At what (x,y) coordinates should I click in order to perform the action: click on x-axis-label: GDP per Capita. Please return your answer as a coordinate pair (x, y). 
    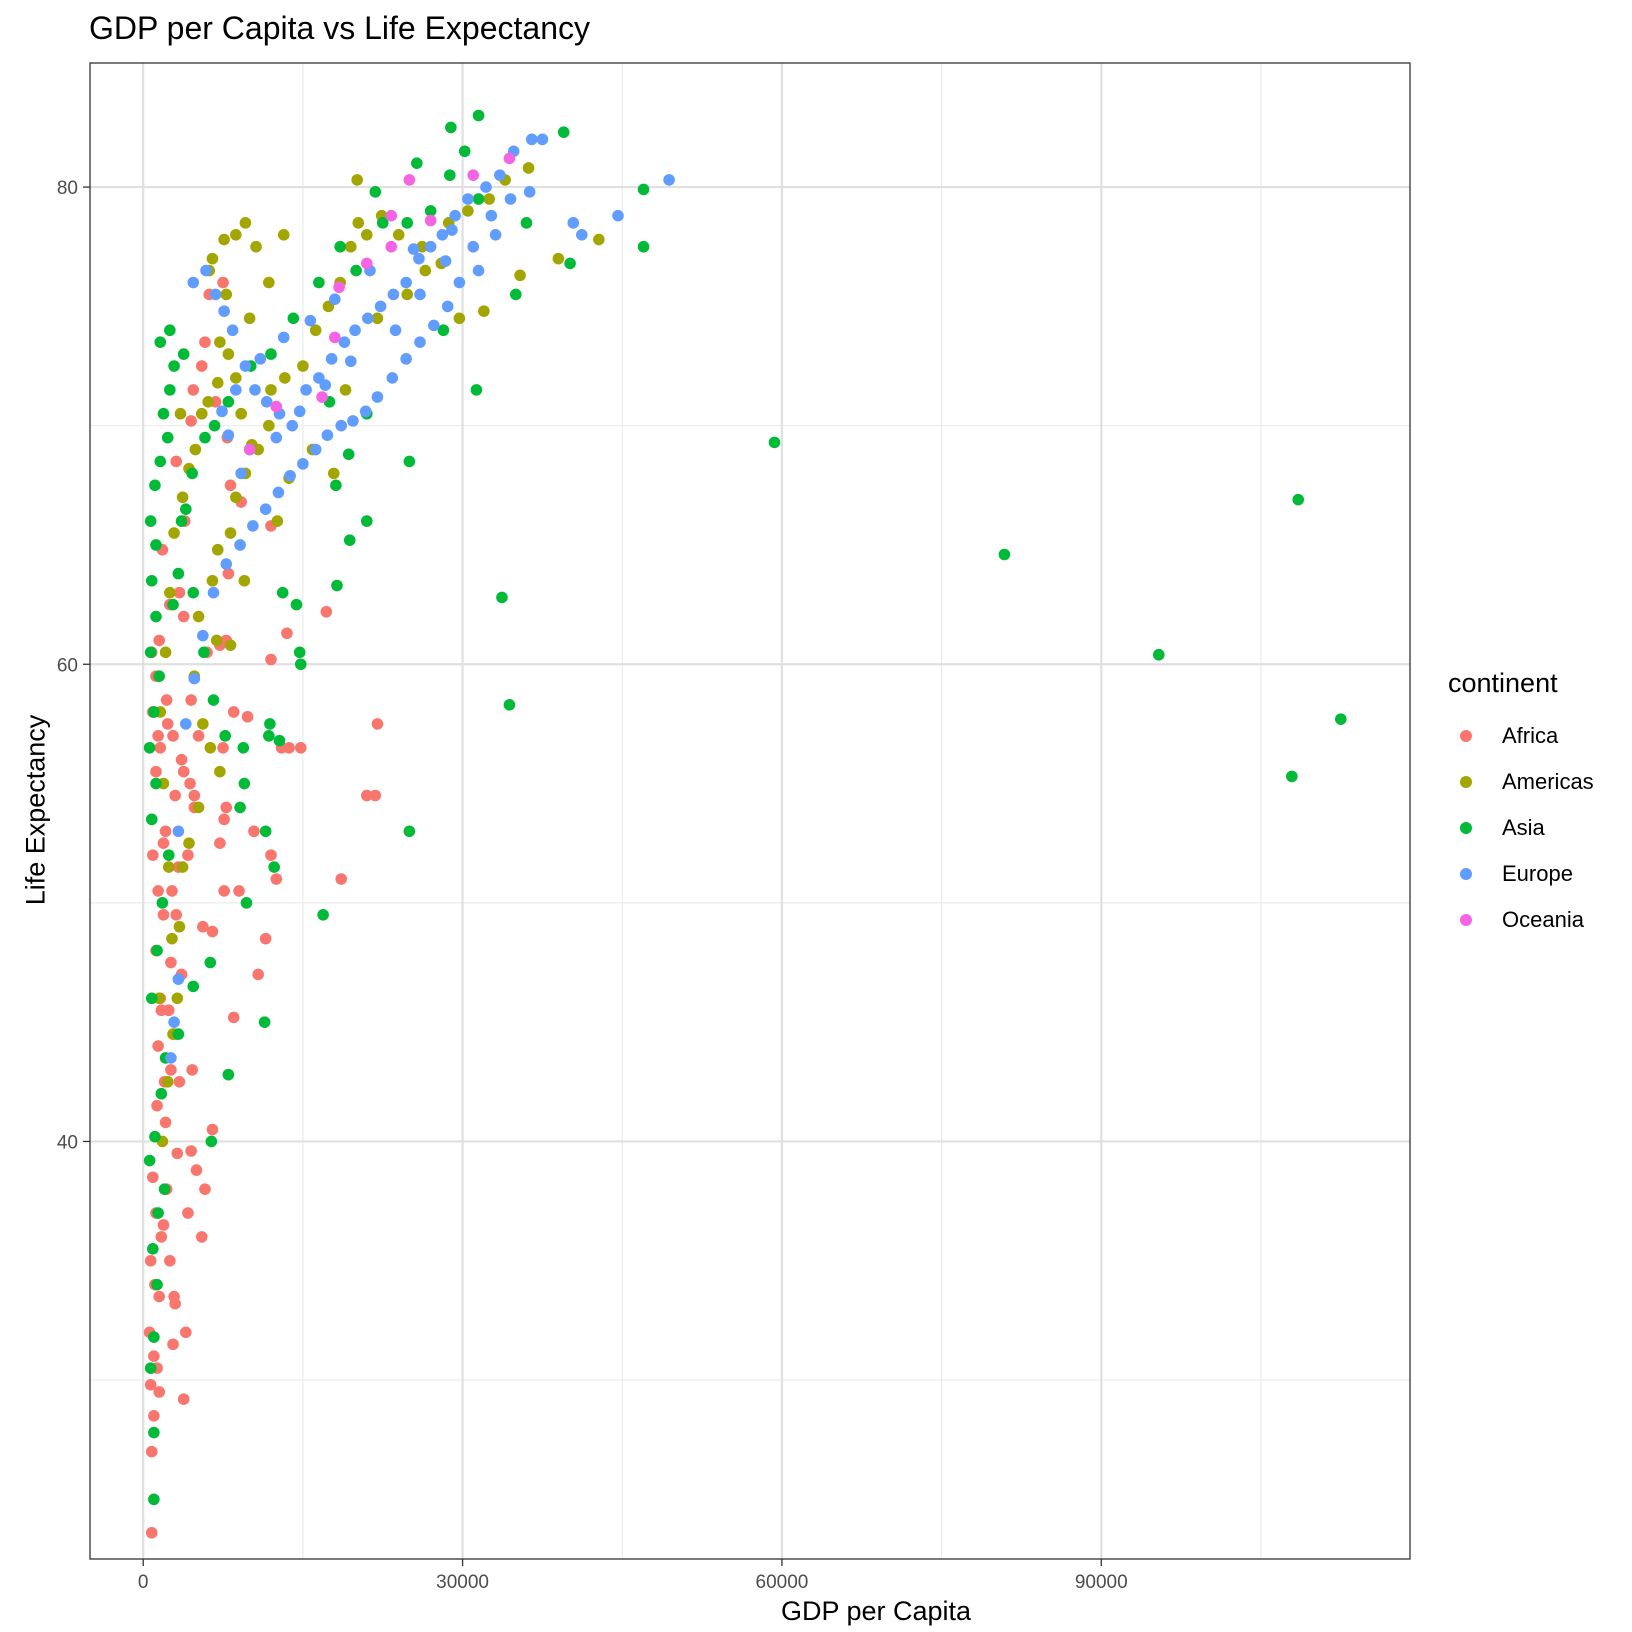
    Looking at the image, I should click on (876, 1611).